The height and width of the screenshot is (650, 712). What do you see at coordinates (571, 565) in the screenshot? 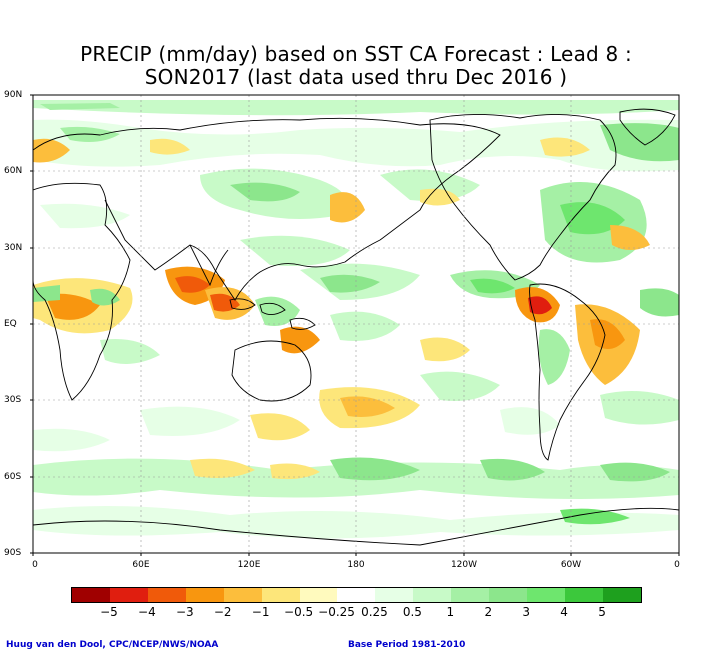
I see `x-tick-label: 60W` at bounding box center [571, 565].